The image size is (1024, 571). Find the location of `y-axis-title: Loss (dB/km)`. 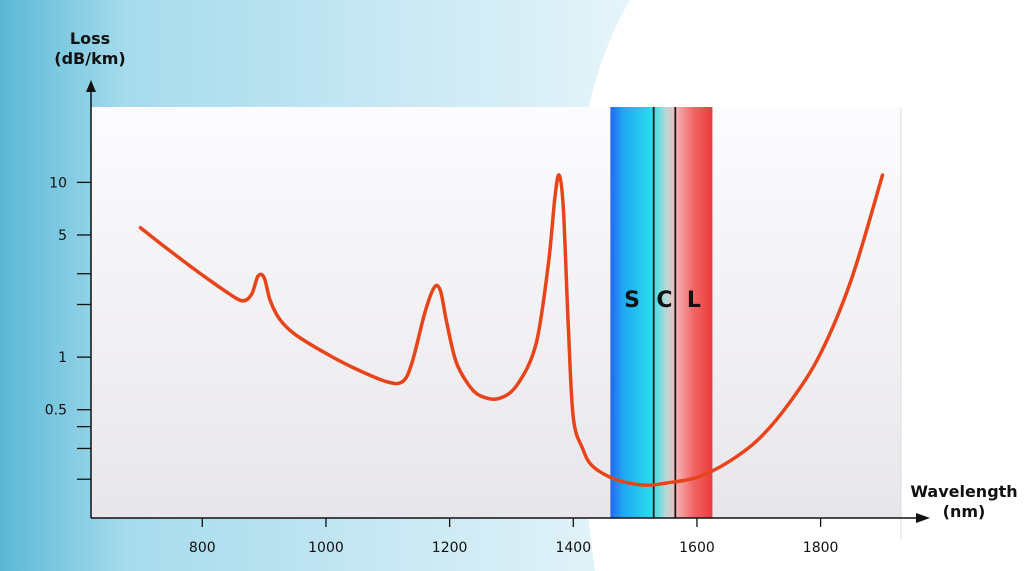

y-axis-title: Loss (dB/km) is located at coordinates (90, 49).